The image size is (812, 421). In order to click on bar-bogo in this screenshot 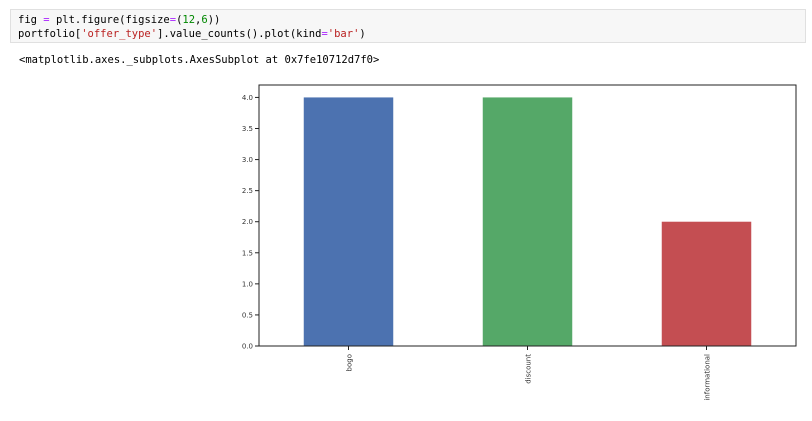, I will do `click(348, 221)`.